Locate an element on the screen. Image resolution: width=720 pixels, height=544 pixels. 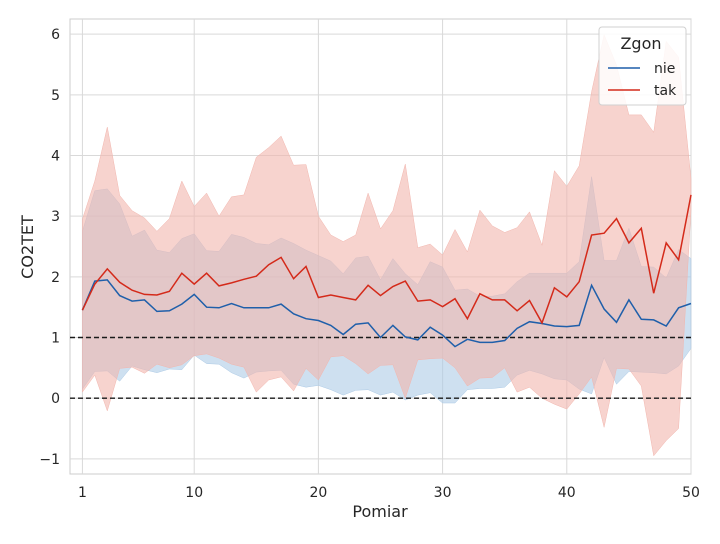
y-tick-label: 2 is located at coordinates (55, 278).